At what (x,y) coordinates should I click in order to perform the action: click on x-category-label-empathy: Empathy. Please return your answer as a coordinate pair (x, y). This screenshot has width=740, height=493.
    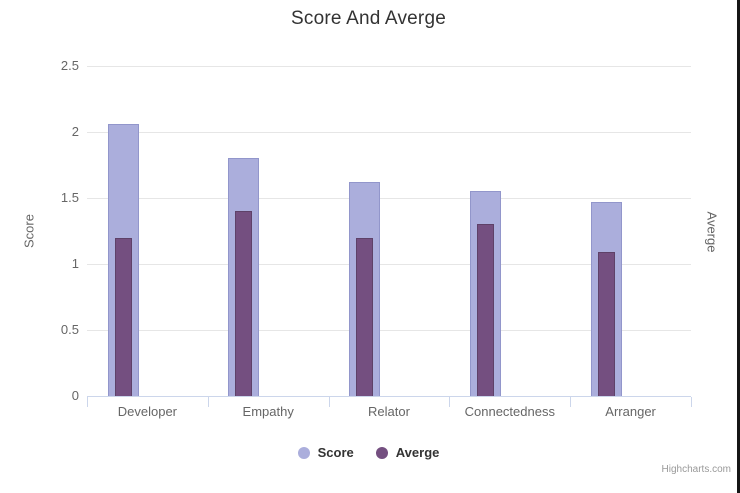
    Looking at the image, I should click on (268, 411).